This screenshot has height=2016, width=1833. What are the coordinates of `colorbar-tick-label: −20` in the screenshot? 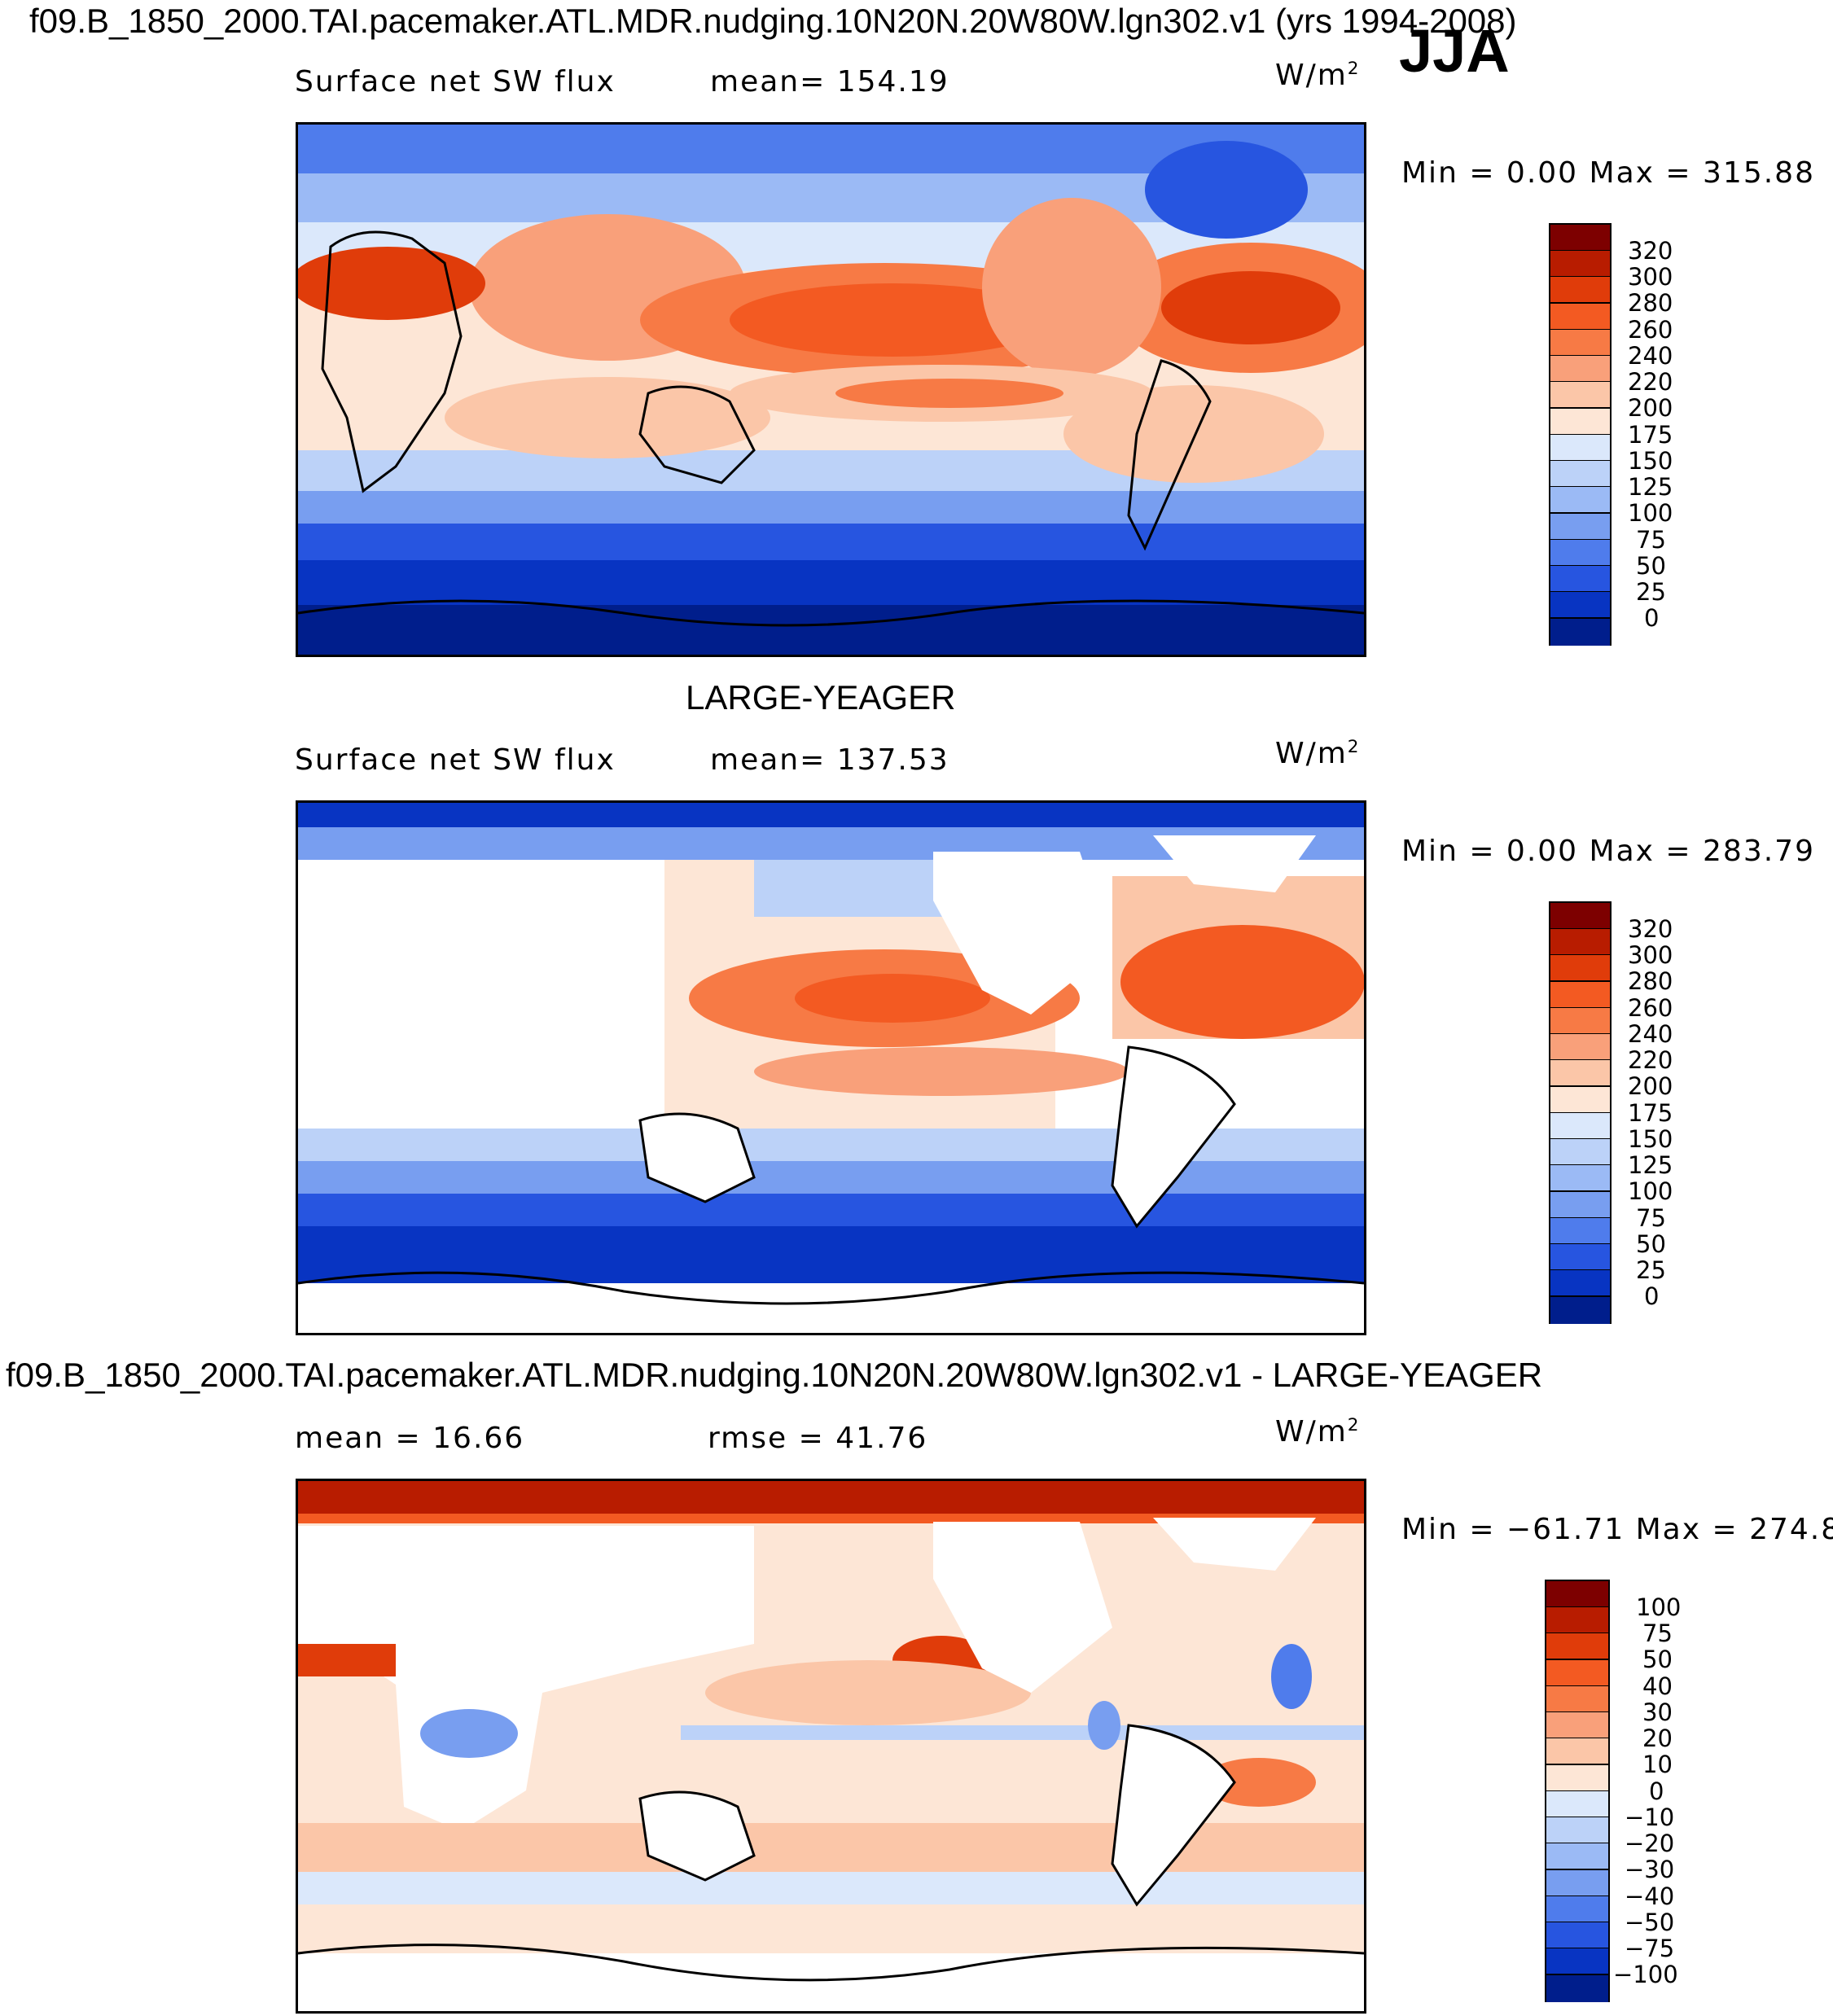 It's located at (1650, 1844).